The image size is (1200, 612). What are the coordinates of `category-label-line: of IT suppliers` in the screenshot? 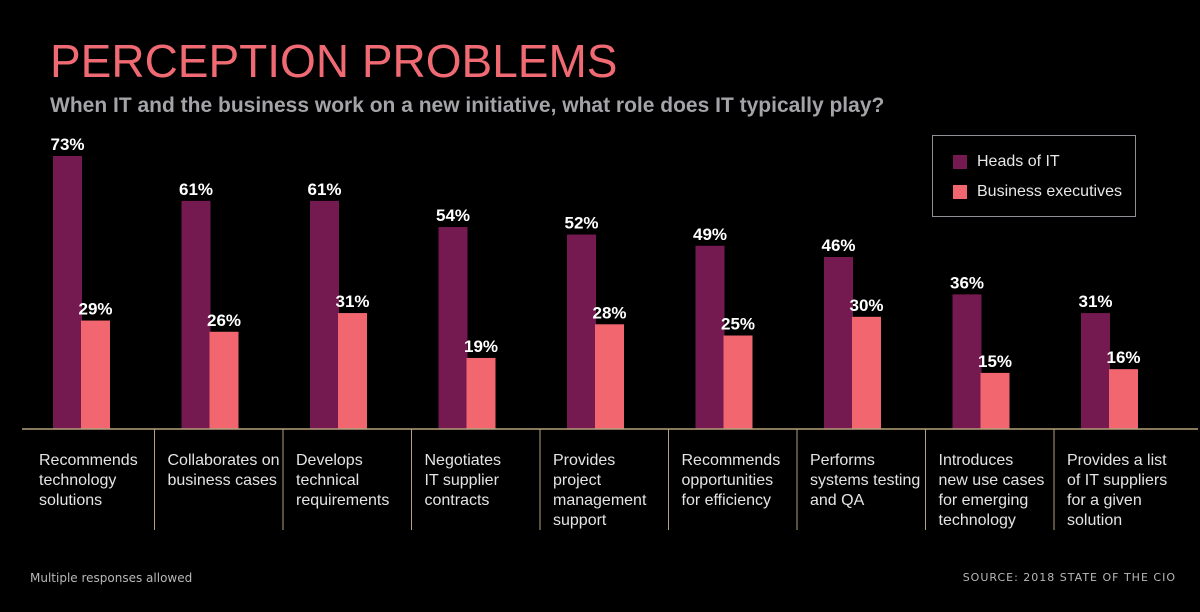 It's located at (1117, 480).